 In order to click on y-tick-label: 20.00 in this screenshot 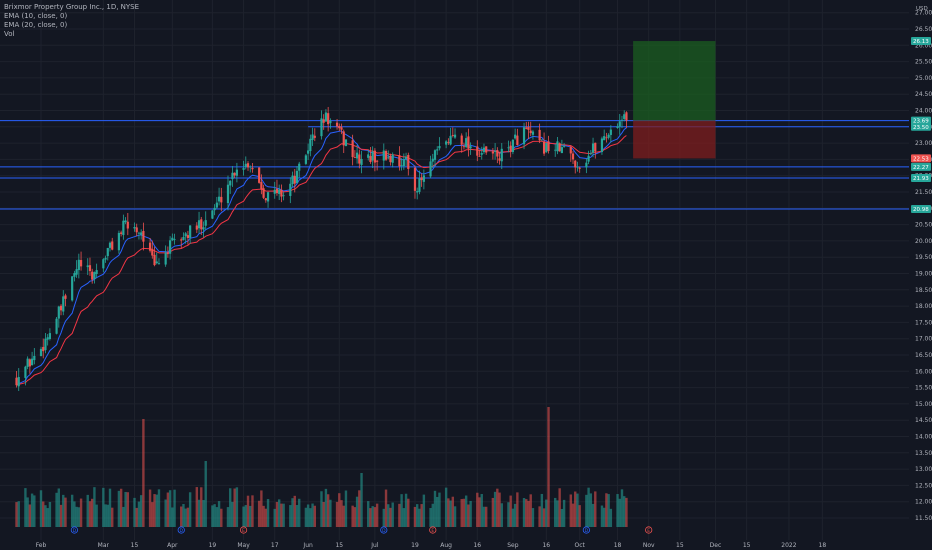, I will do `click(923, 241)`.